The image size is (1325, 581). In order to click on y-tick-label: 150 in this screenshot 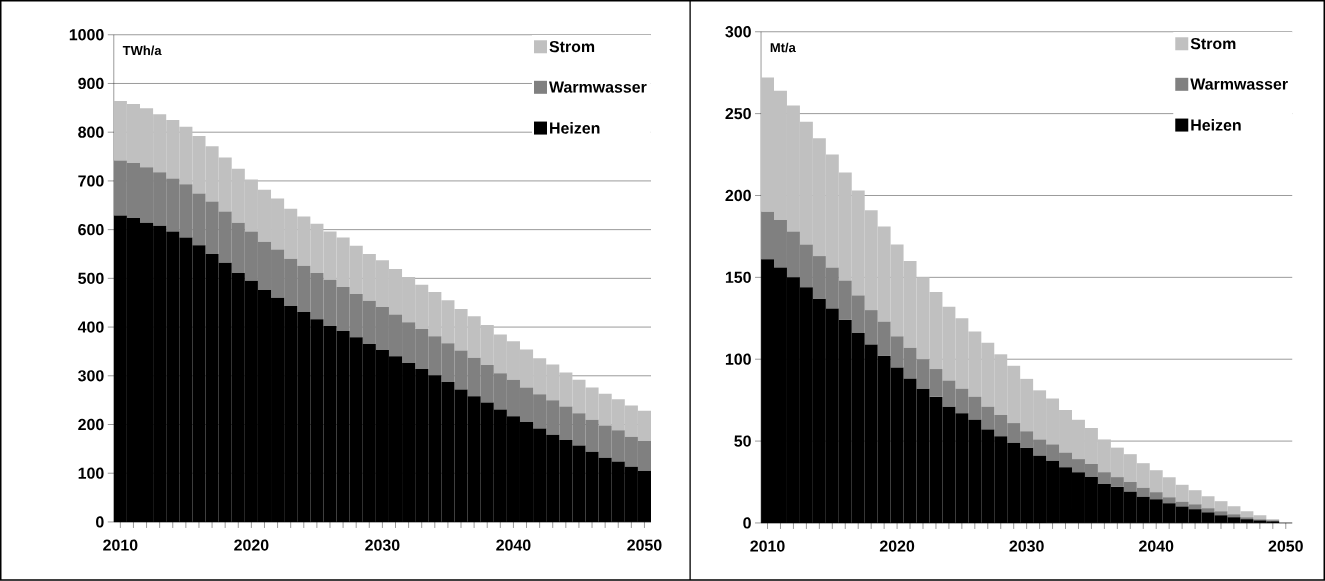, I will do `click(738, 277)`.